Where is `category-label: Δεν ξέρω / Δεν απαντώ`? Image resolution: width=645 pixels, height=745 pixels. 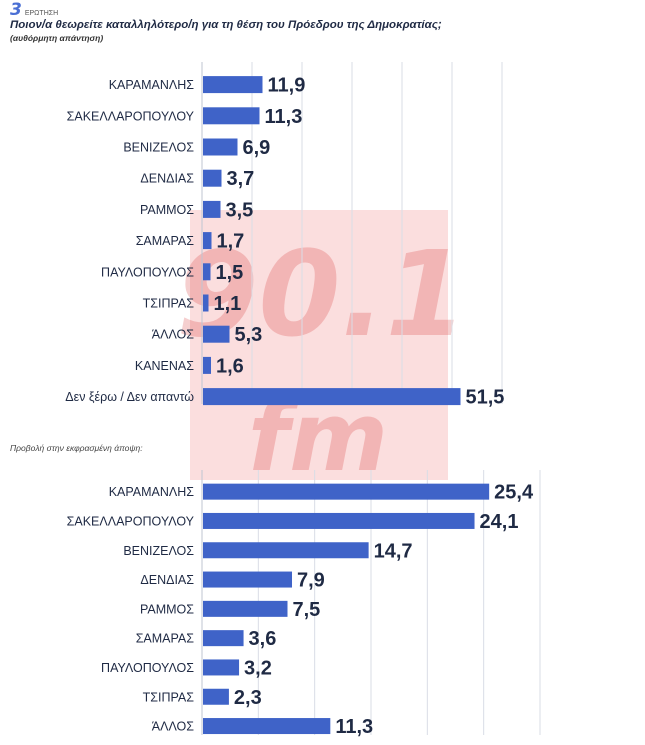 category-label: Δεν ξέρω / Δεν απαντώ is located at coordinates (129, 397).